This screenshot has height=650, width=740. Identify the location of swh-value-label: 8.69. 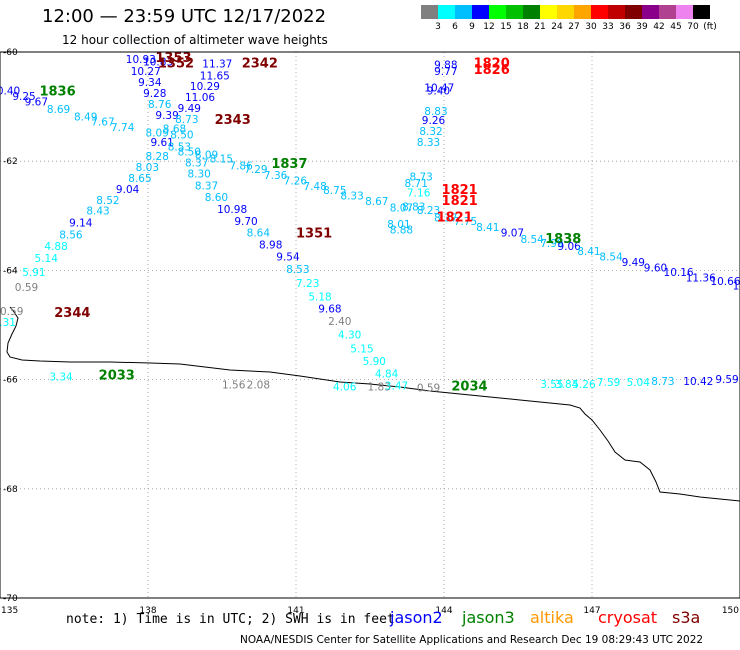
(58, 110).